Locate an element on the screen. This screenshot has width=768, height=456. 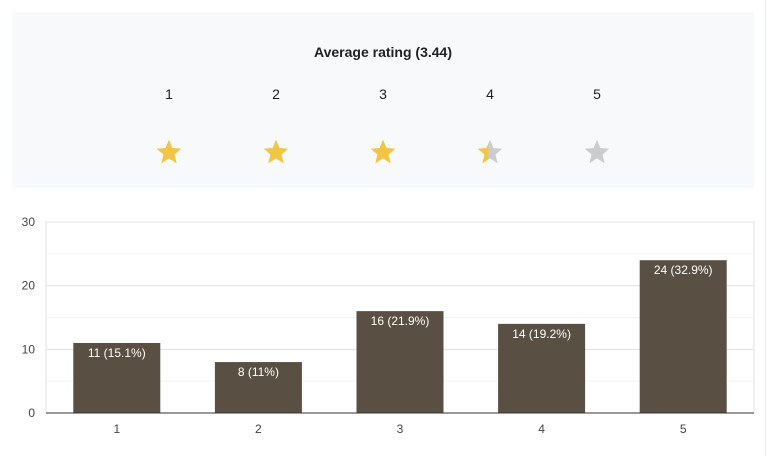
star-number-label: 2 is located at coordinates (276, 94).